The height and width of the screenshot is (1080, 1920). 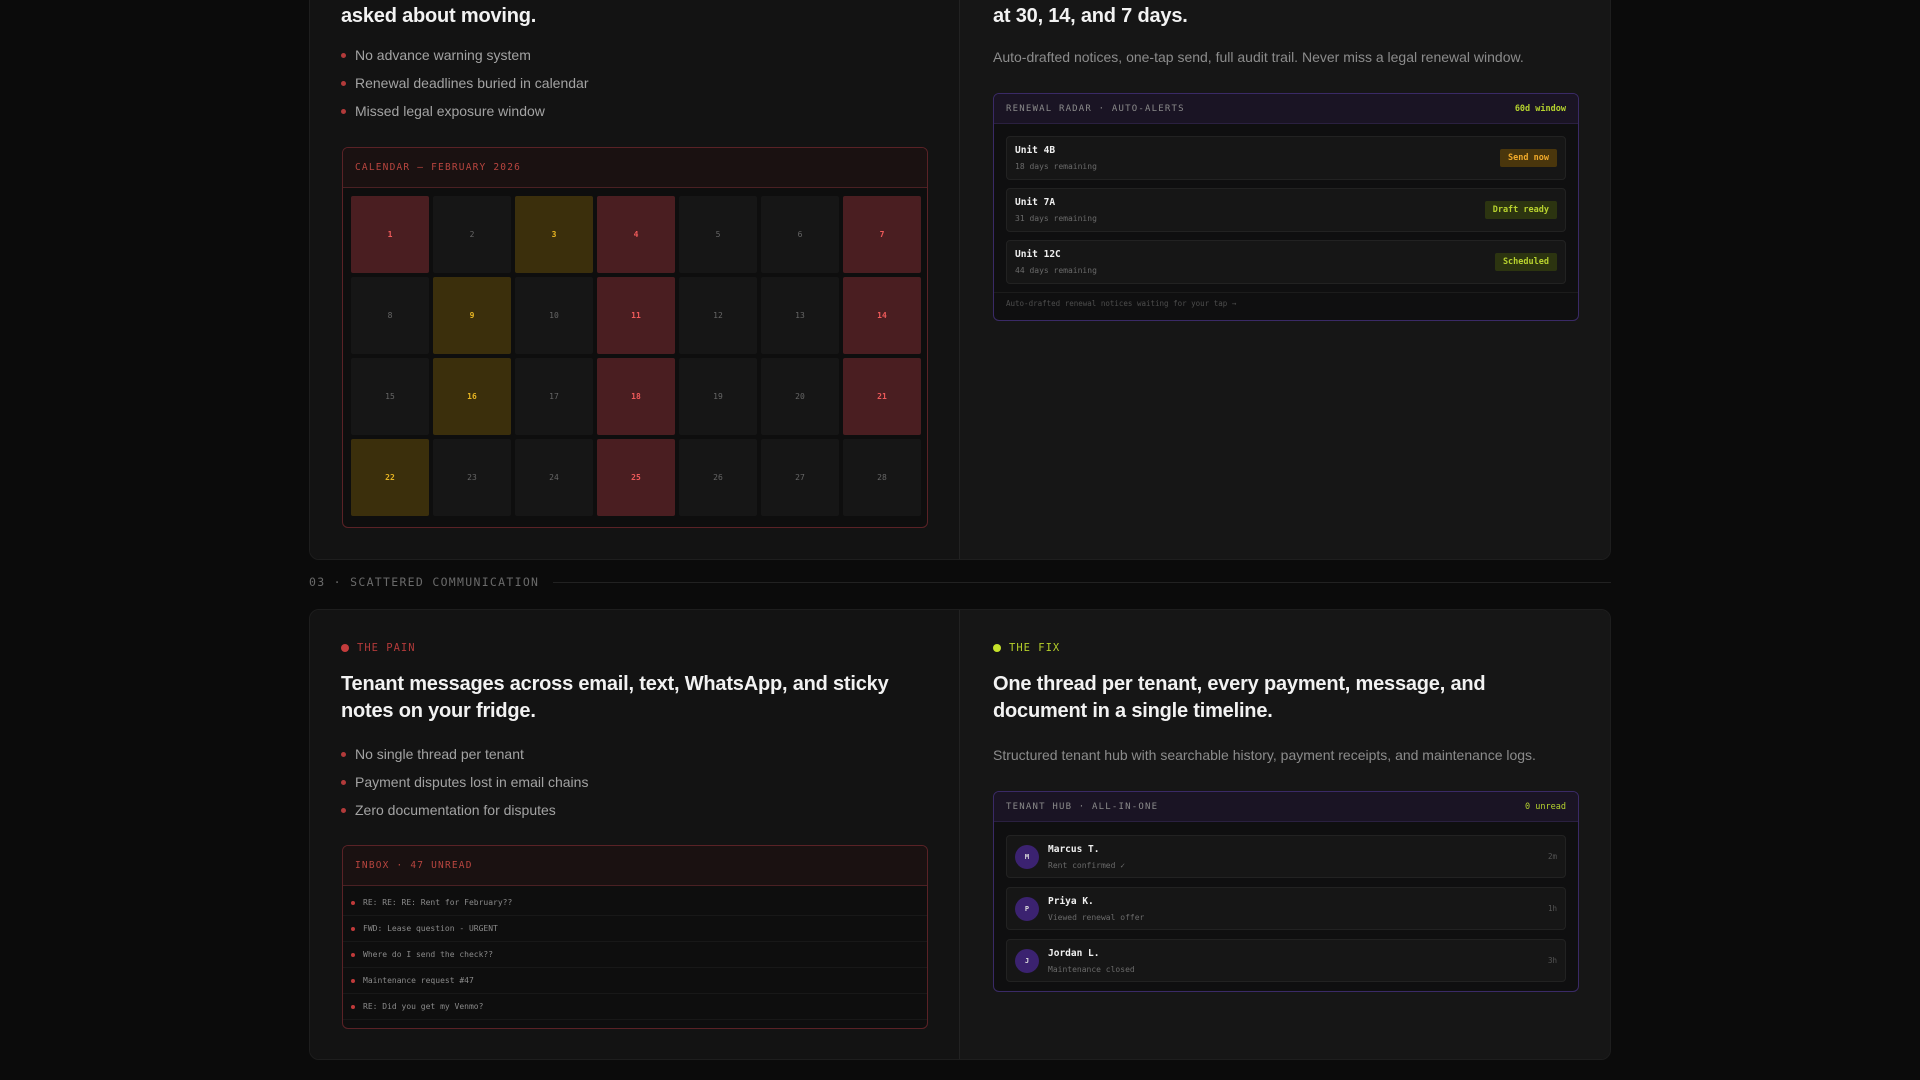 I want to click on calendar-day: 8, so click(x=390, y=315).